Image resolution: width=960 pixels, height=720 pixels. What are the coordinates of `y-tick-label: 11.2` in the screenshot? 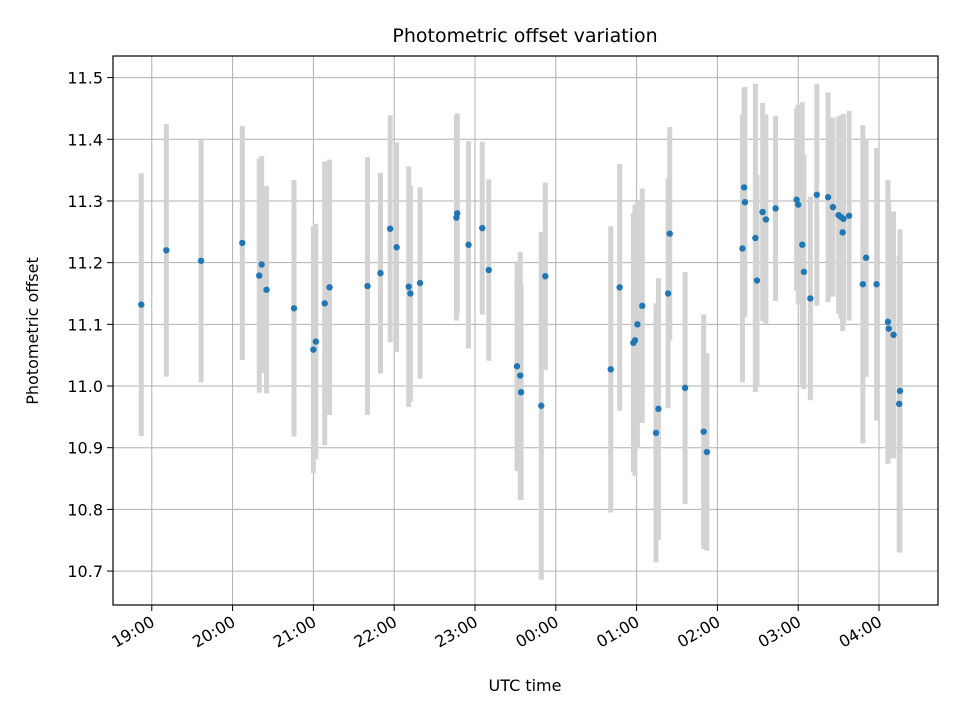 It's located at (85, 263).